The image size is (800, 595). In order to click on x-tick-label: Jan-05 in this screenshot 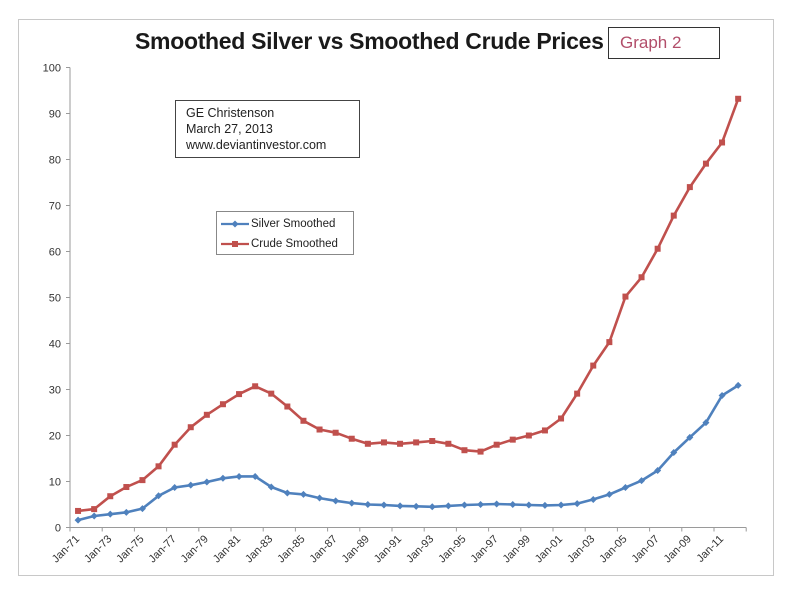, I will do `click(613, 549)`.